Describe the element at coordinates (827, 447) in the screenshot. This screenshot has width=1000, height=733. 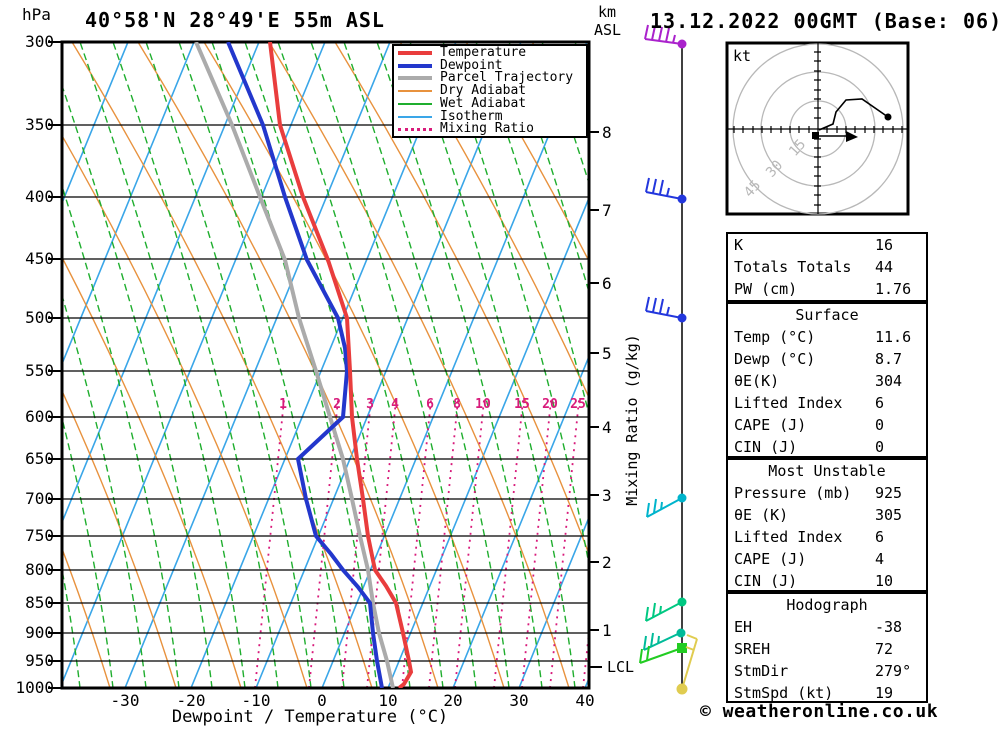
I see `index-row: CIN (J) 0` at that location.